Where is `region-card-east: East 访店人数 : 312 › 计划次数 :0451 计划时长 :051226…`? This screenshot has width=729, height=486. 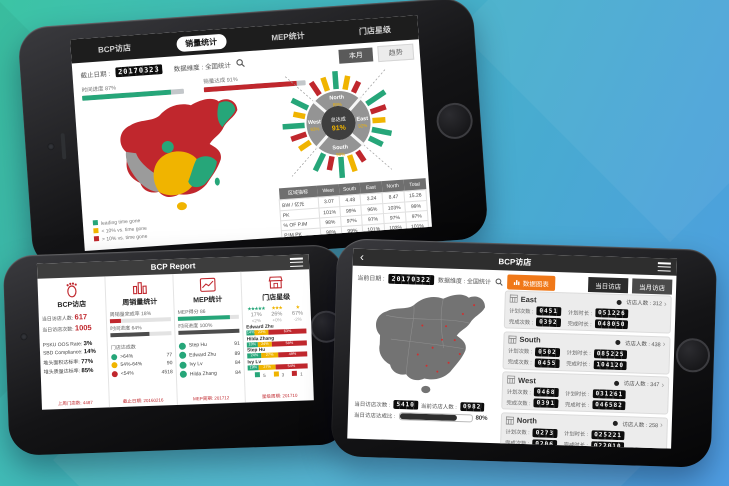
region-card-east: East 访店人数 : 312 › 计划次数 :0451 计划时长 :051226… is located at coordinates (587, 312).